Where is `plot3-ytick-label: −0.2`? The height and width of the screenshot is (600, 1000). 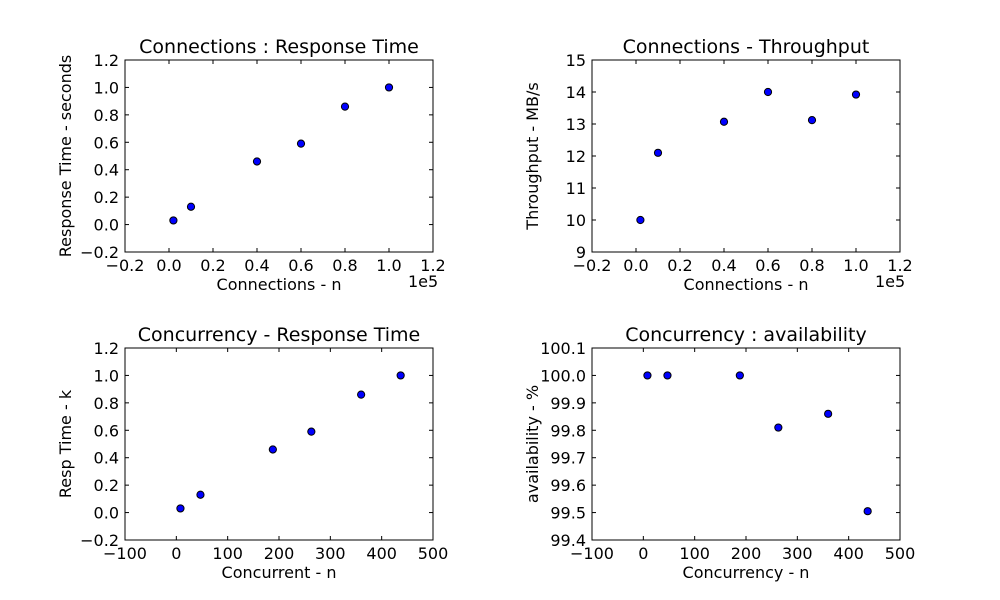
plot3-ytick-label: −0.2 is located at coordinates (99, 540).